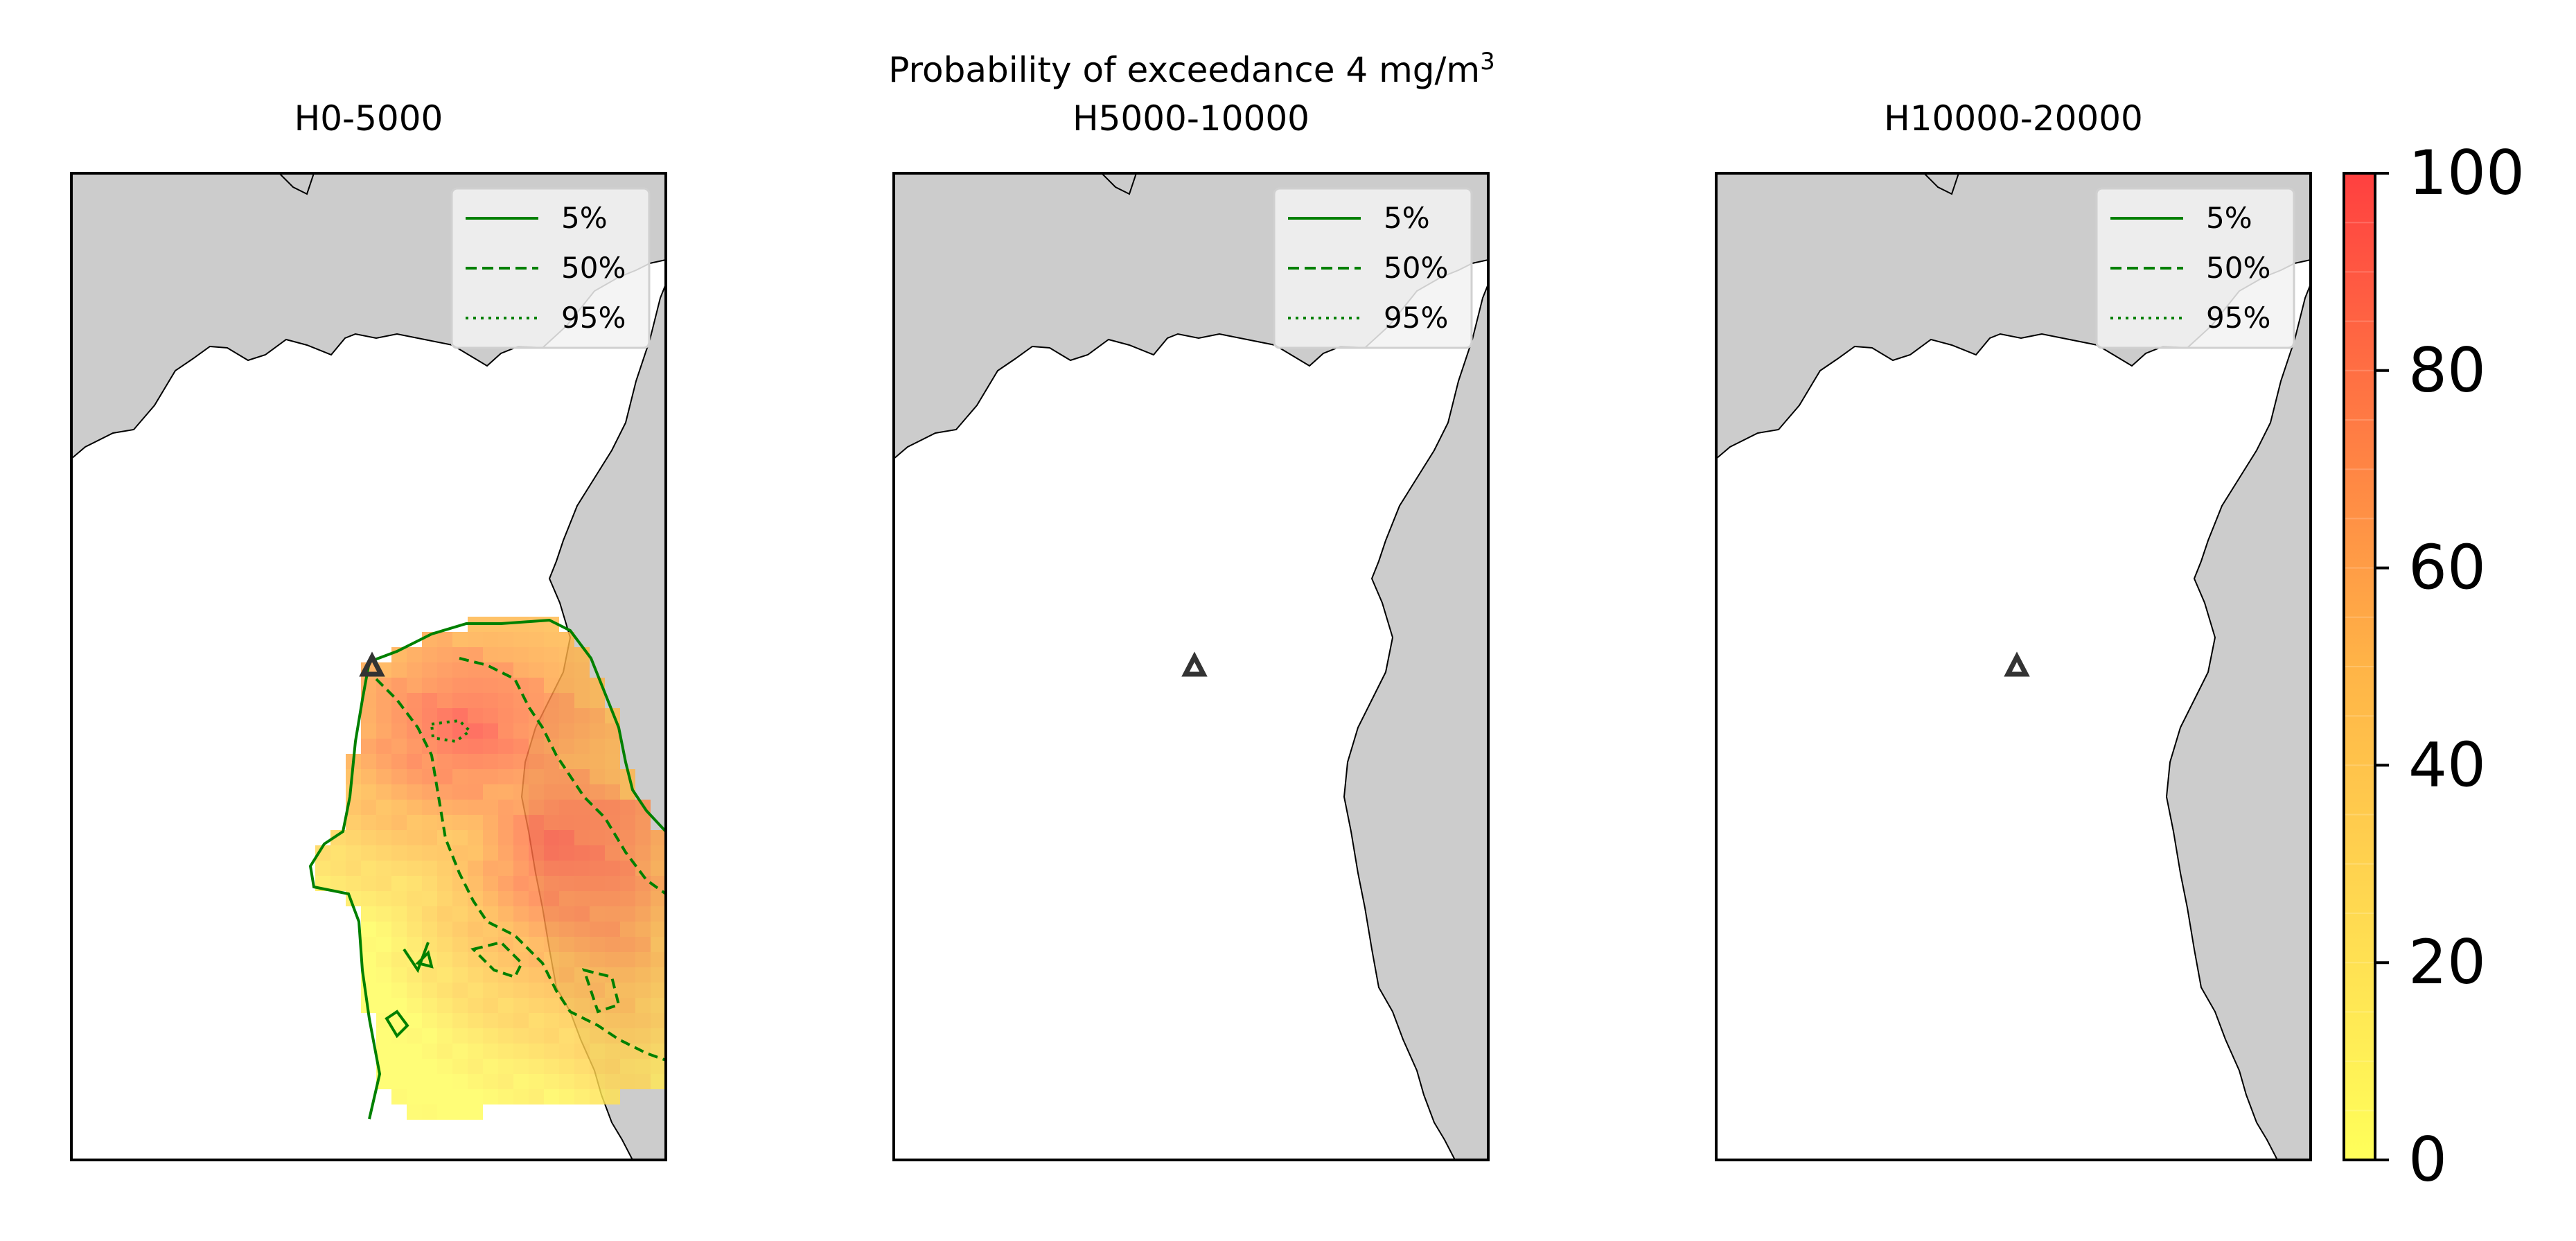 The width and height of the screenshot is (2576, 1241). Describe the element at coordinates (2434, 666) in the screenshot. I see `colorbar: 0 20 40 60 80 100` at that location.